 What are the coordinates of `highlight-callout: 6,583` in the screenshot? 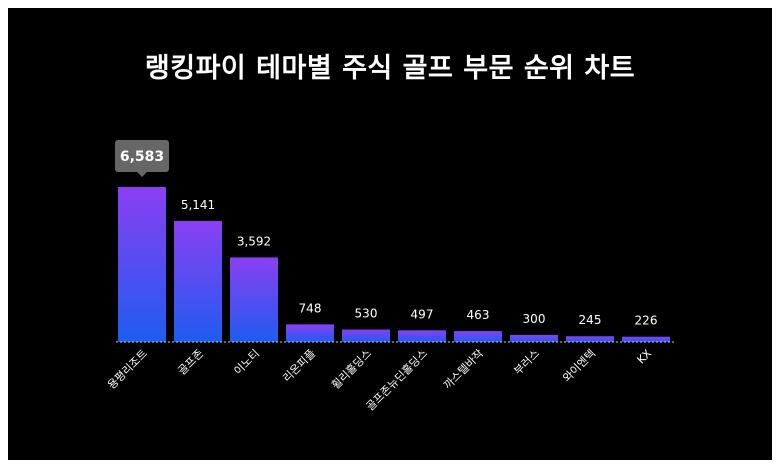 It's located at (142, 158).